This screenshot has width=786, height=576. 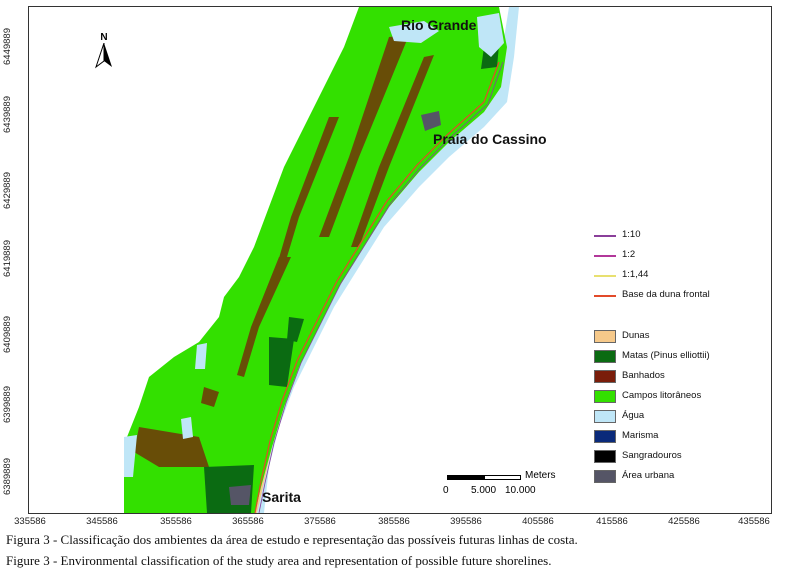 What do you see at coordinates (540, 475) in the screenshot?
I see `scale-unit-label: Meters` at bounding box center [540, 475].